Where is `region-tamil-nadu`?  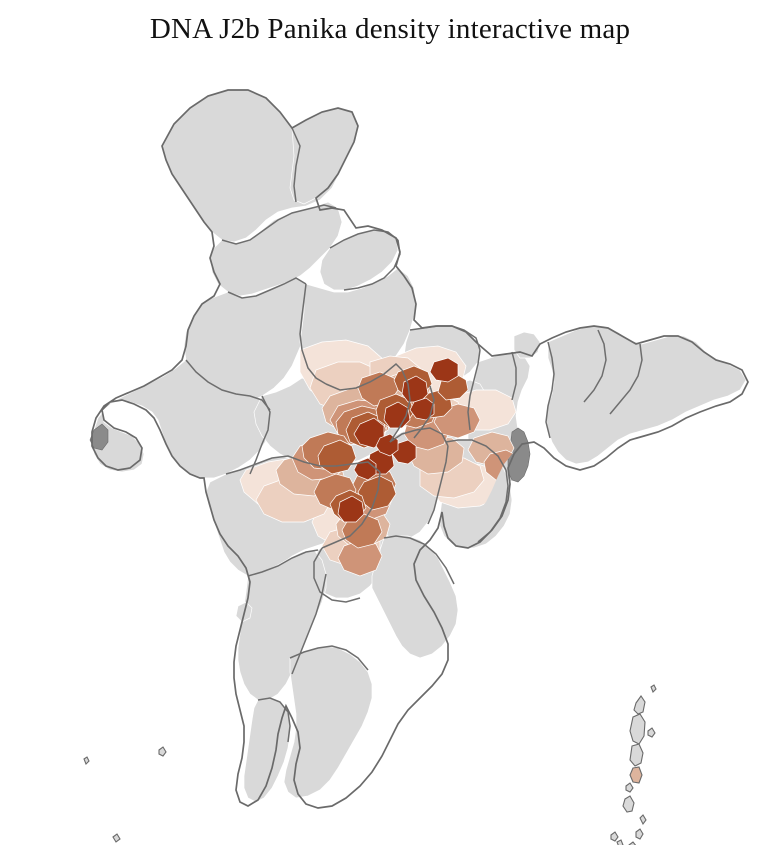
region-tamil-nadu is located at coordinates (328, 722).